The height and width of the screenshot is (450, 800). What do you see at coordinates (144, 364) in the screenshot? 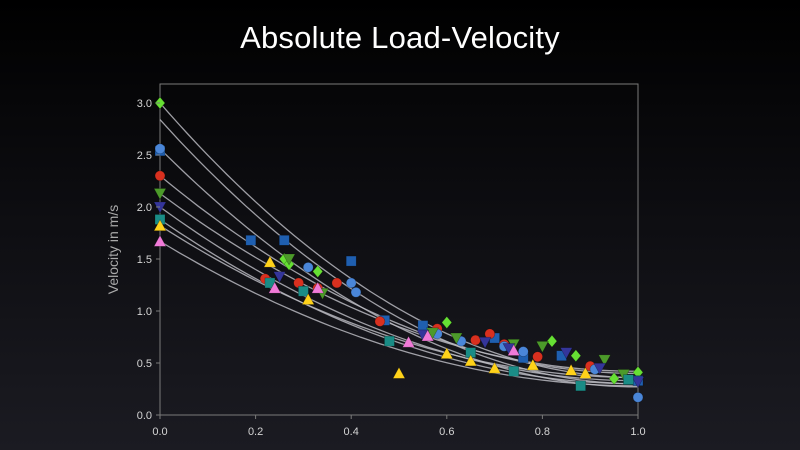
I see `y-tick-label: 0.5` at bounding box center [144, 364].